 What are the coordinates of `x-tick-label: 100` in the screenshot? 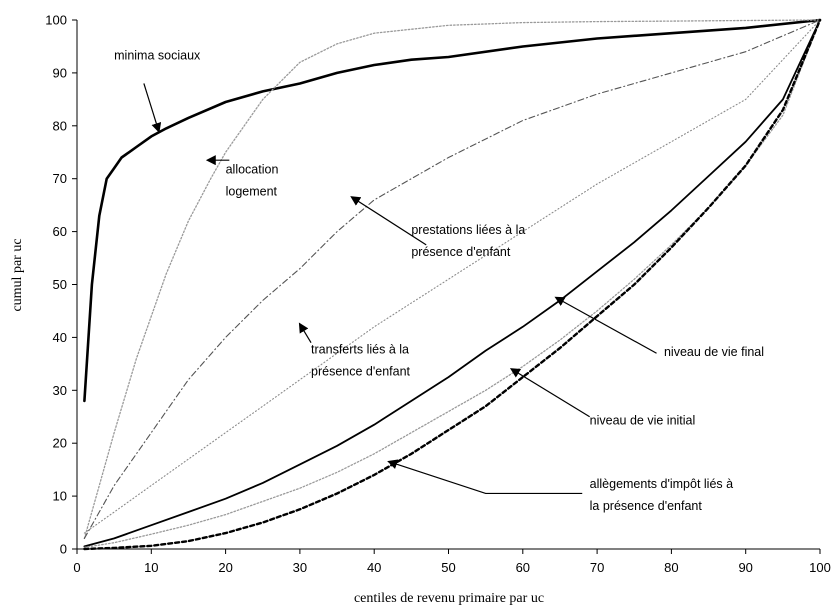 It's located at (820, 567).